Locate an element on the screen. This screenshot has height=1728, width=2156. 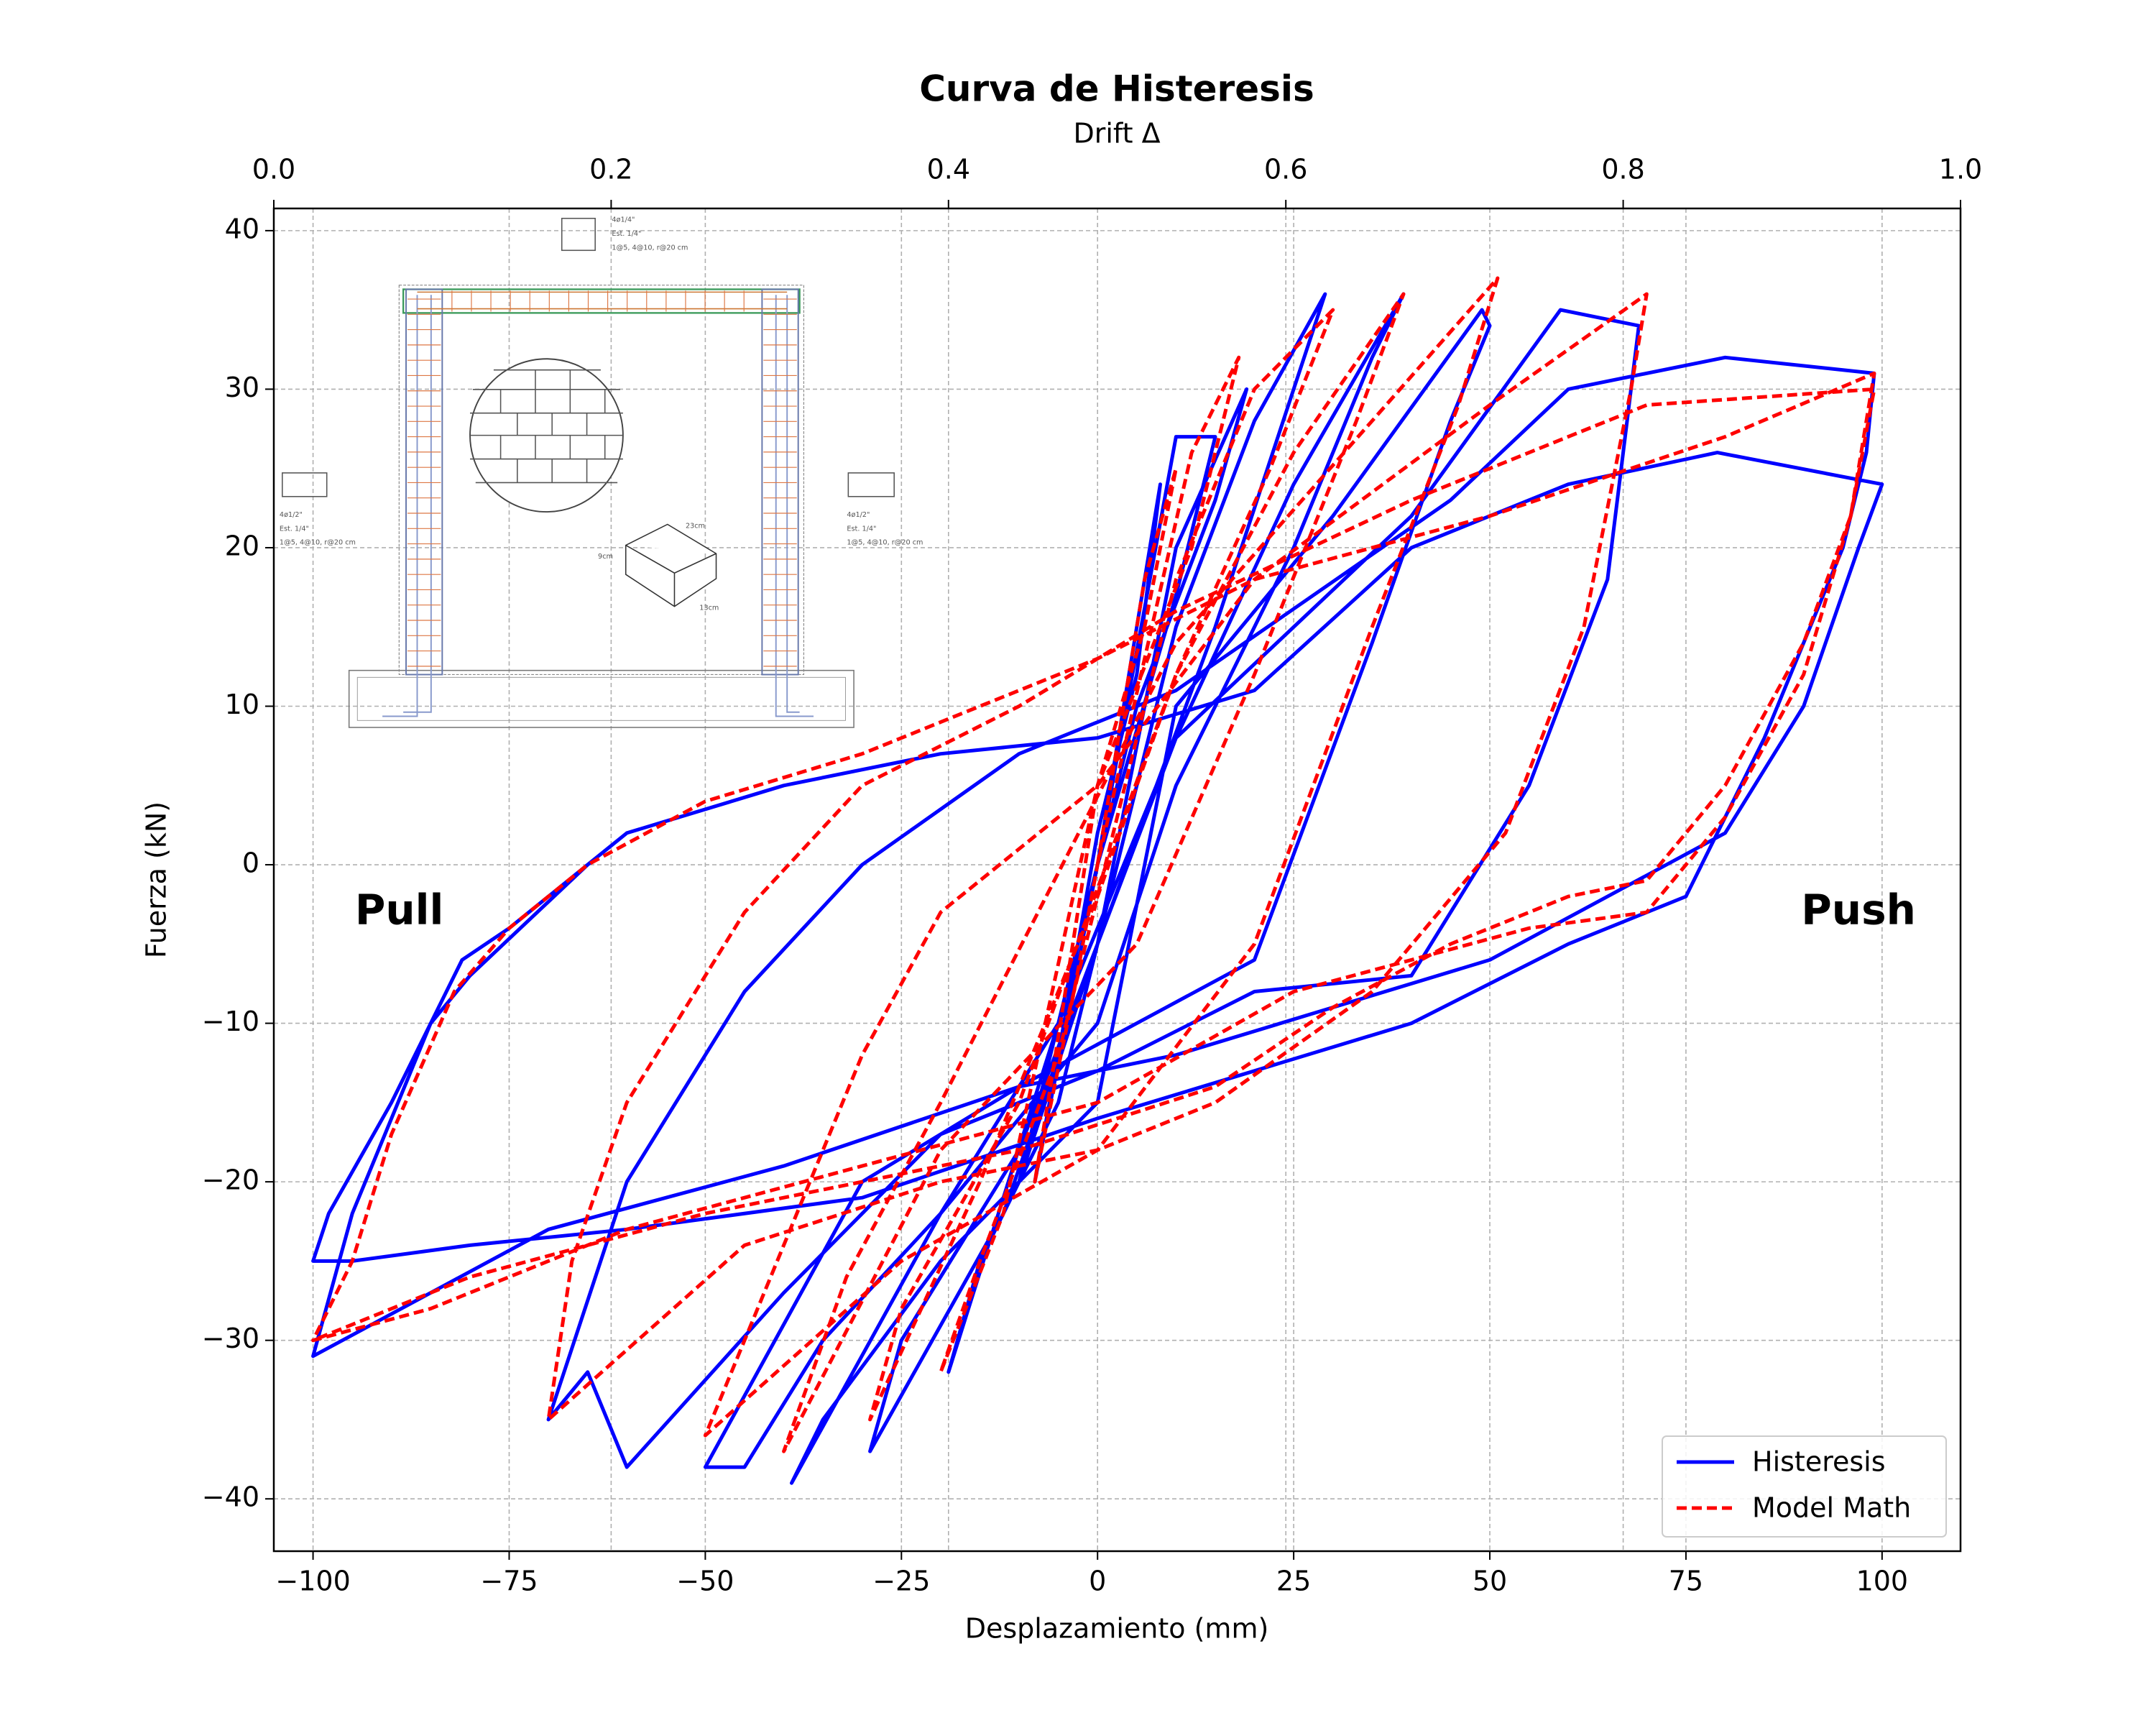
x-tick-label: 25 is located at coordinates (1293, 1581).